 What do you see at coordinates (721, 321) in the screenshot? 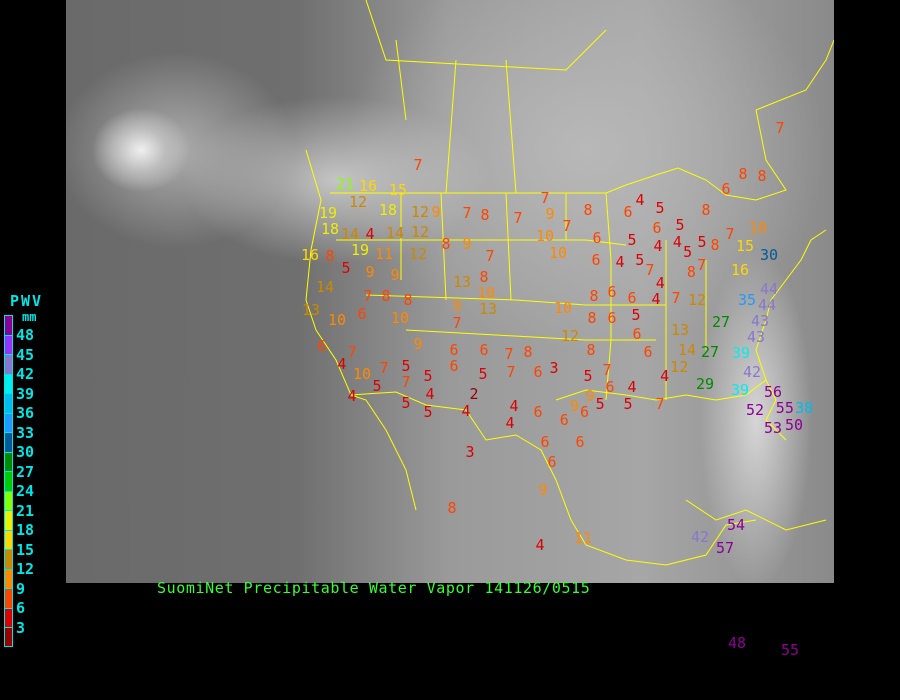
I see `station-value: 27` at bounding box center [721, 321].